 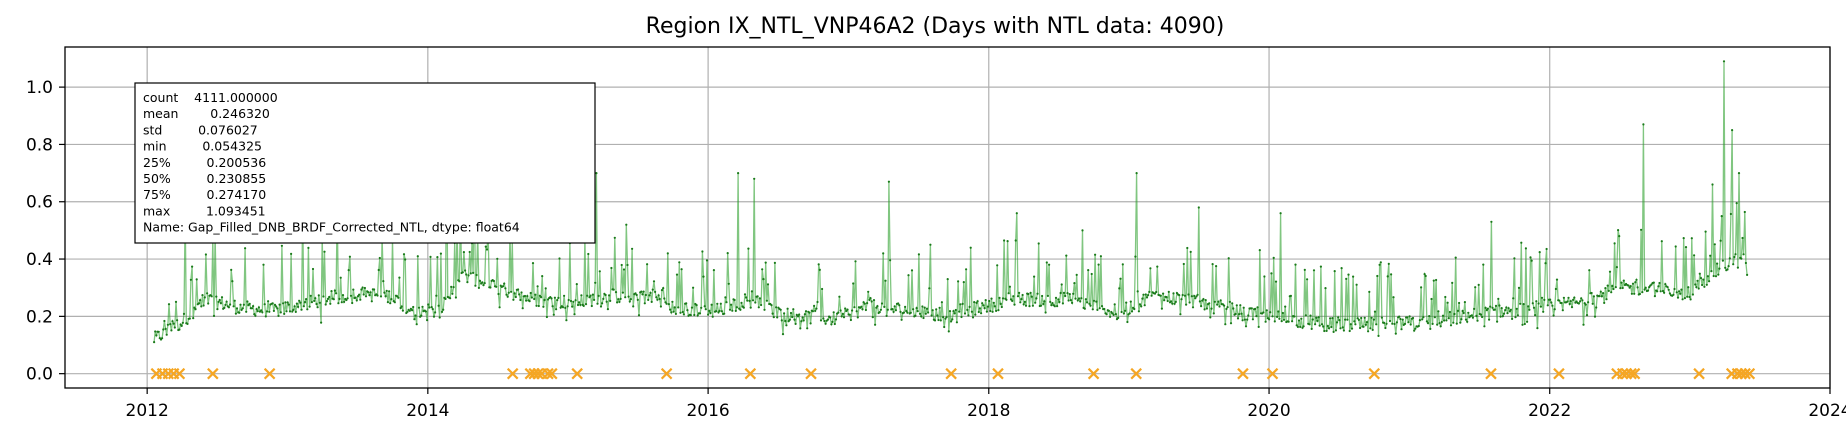 I want to click on y-tick-label: 1.0, so click(x=39, y=88).